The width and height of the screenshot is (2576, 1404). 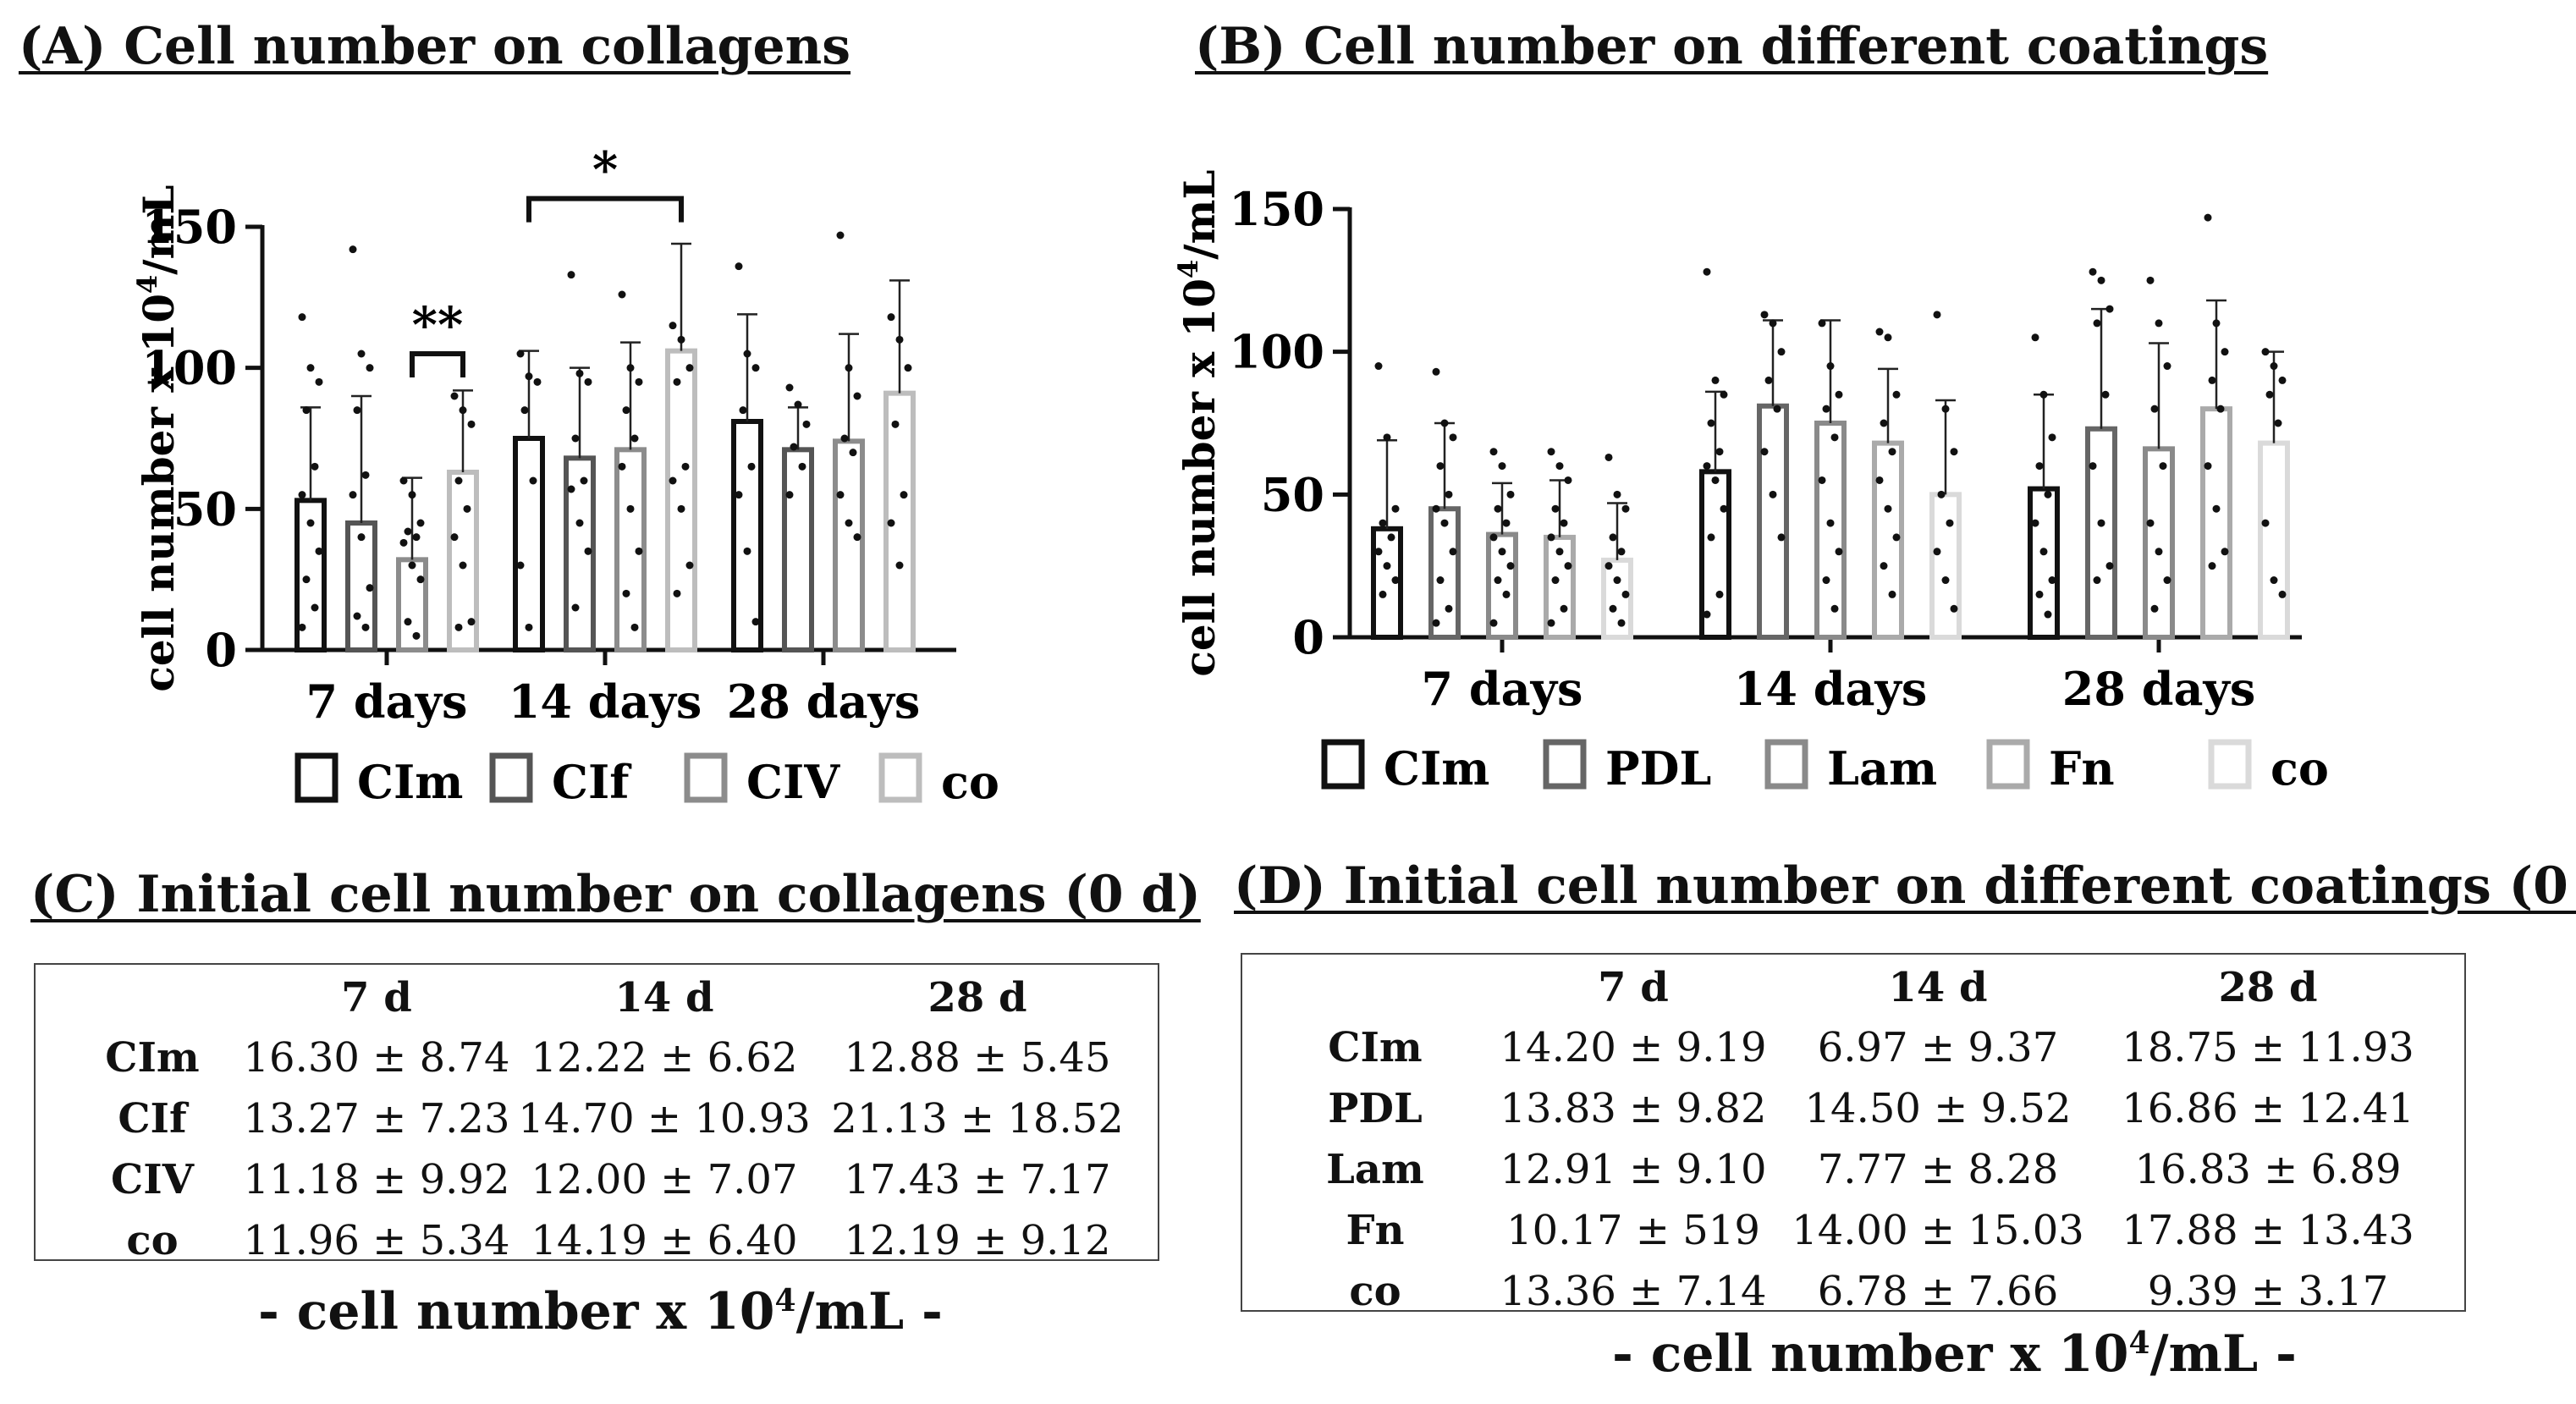 I want to click on table-row: Fn 10.17 ± 519 14.00 ± 15.03 17.88 ± 13.43, so click(x=1857, y=1230).